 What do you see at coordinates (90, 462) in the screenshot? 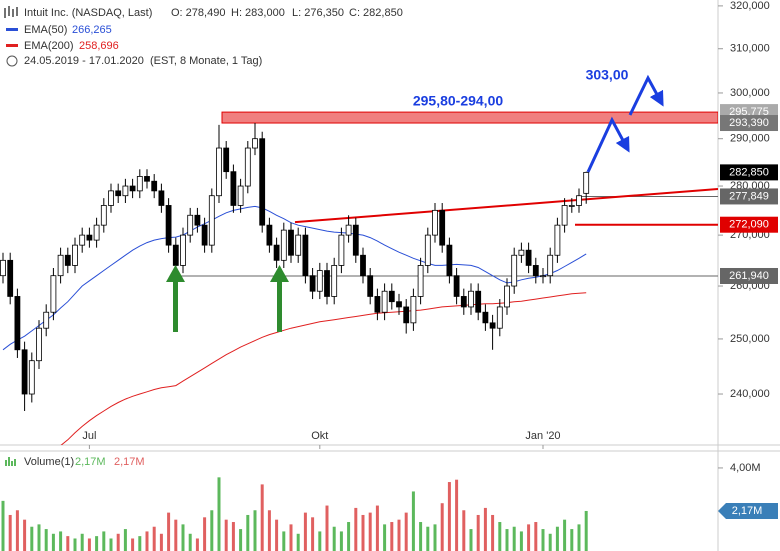
I see `volume-legend-value: 2,17M` at bounding box center [90, 462].